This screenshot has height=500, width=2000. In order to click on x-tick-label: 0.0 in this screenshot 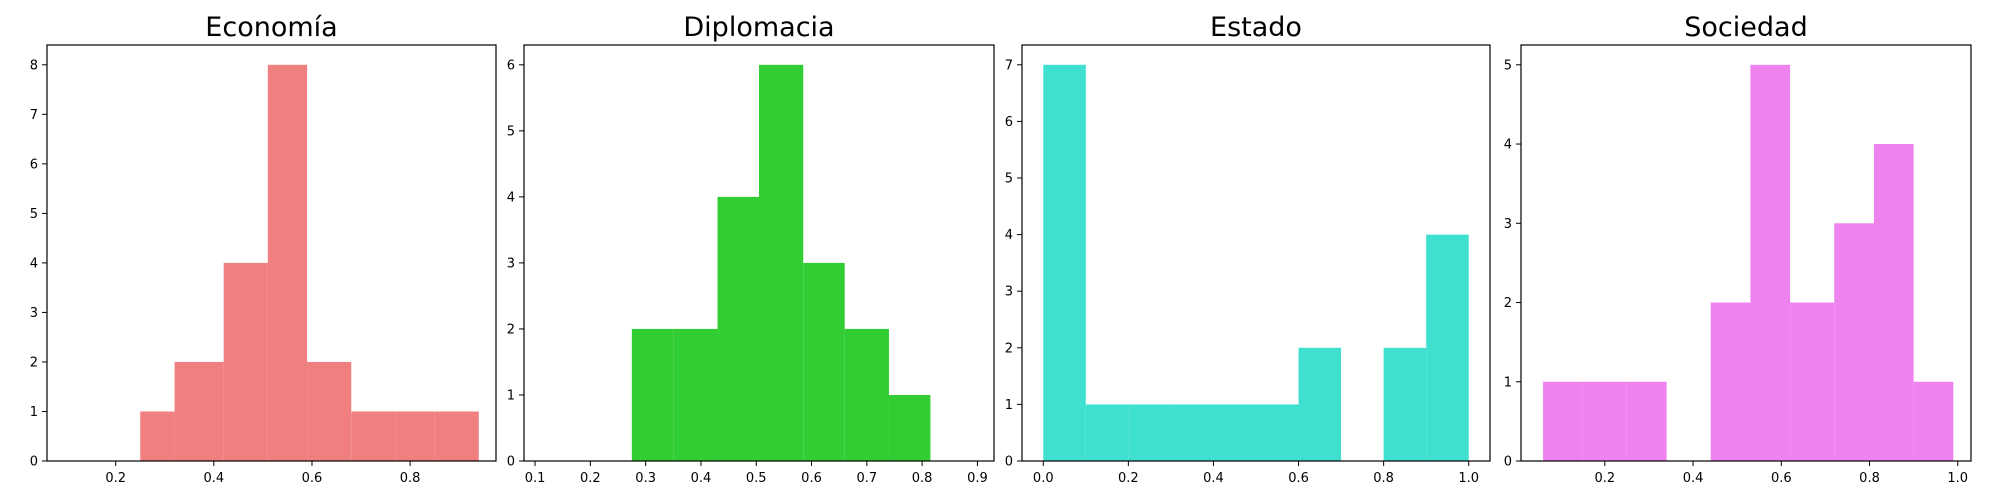, I will do `click(1043, 478)`.